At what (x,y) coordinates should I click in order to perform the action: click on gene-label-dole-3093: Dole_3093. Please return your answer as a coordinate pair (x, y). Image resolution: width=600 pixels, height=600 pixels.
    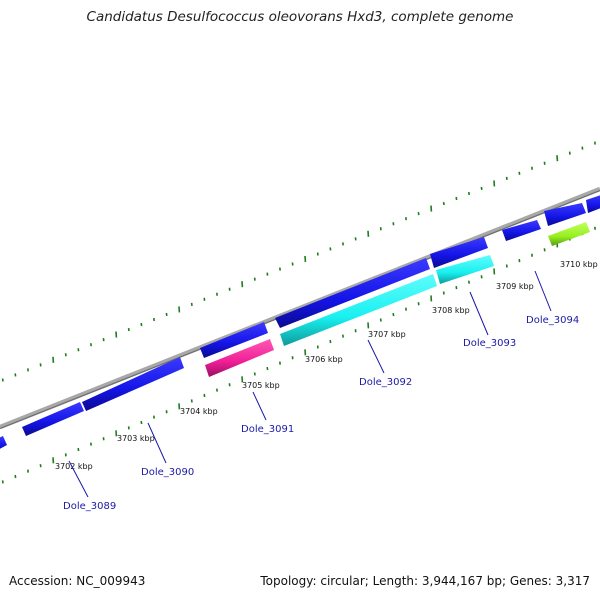
    Looking at the image, I should click on (489, 343).